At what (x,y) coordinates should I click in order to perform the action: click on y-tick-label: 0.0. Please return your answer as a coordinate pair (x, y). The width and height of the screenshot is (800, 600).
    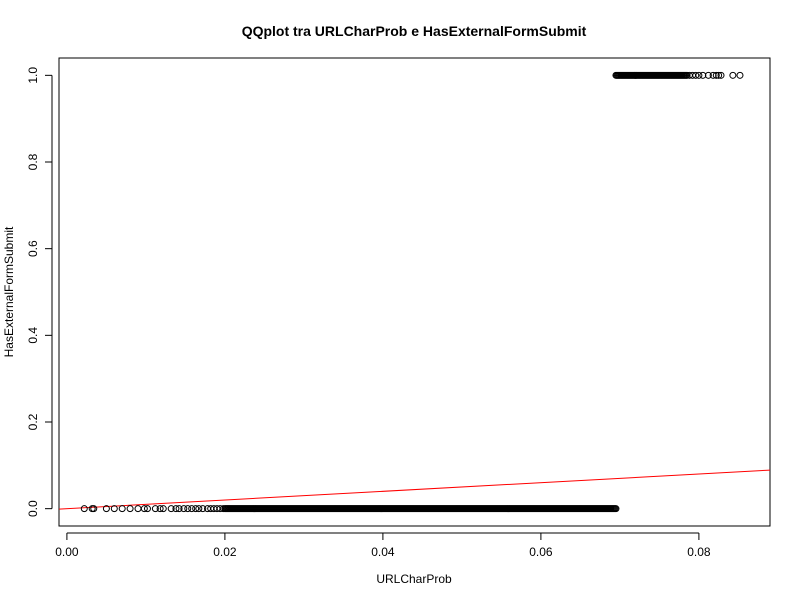
    Looking at the image, I should click on (33, 508).